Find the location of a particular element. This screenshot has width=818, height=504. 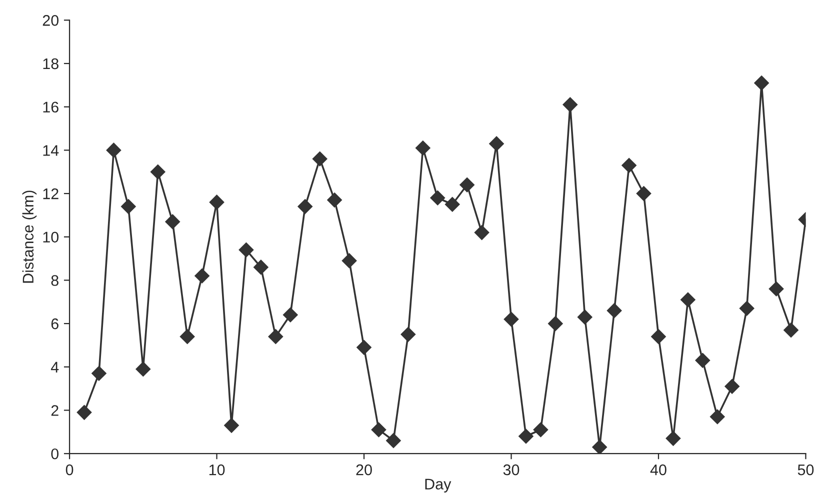

x-tick-label: 20 is located at coordinates (364, 470).